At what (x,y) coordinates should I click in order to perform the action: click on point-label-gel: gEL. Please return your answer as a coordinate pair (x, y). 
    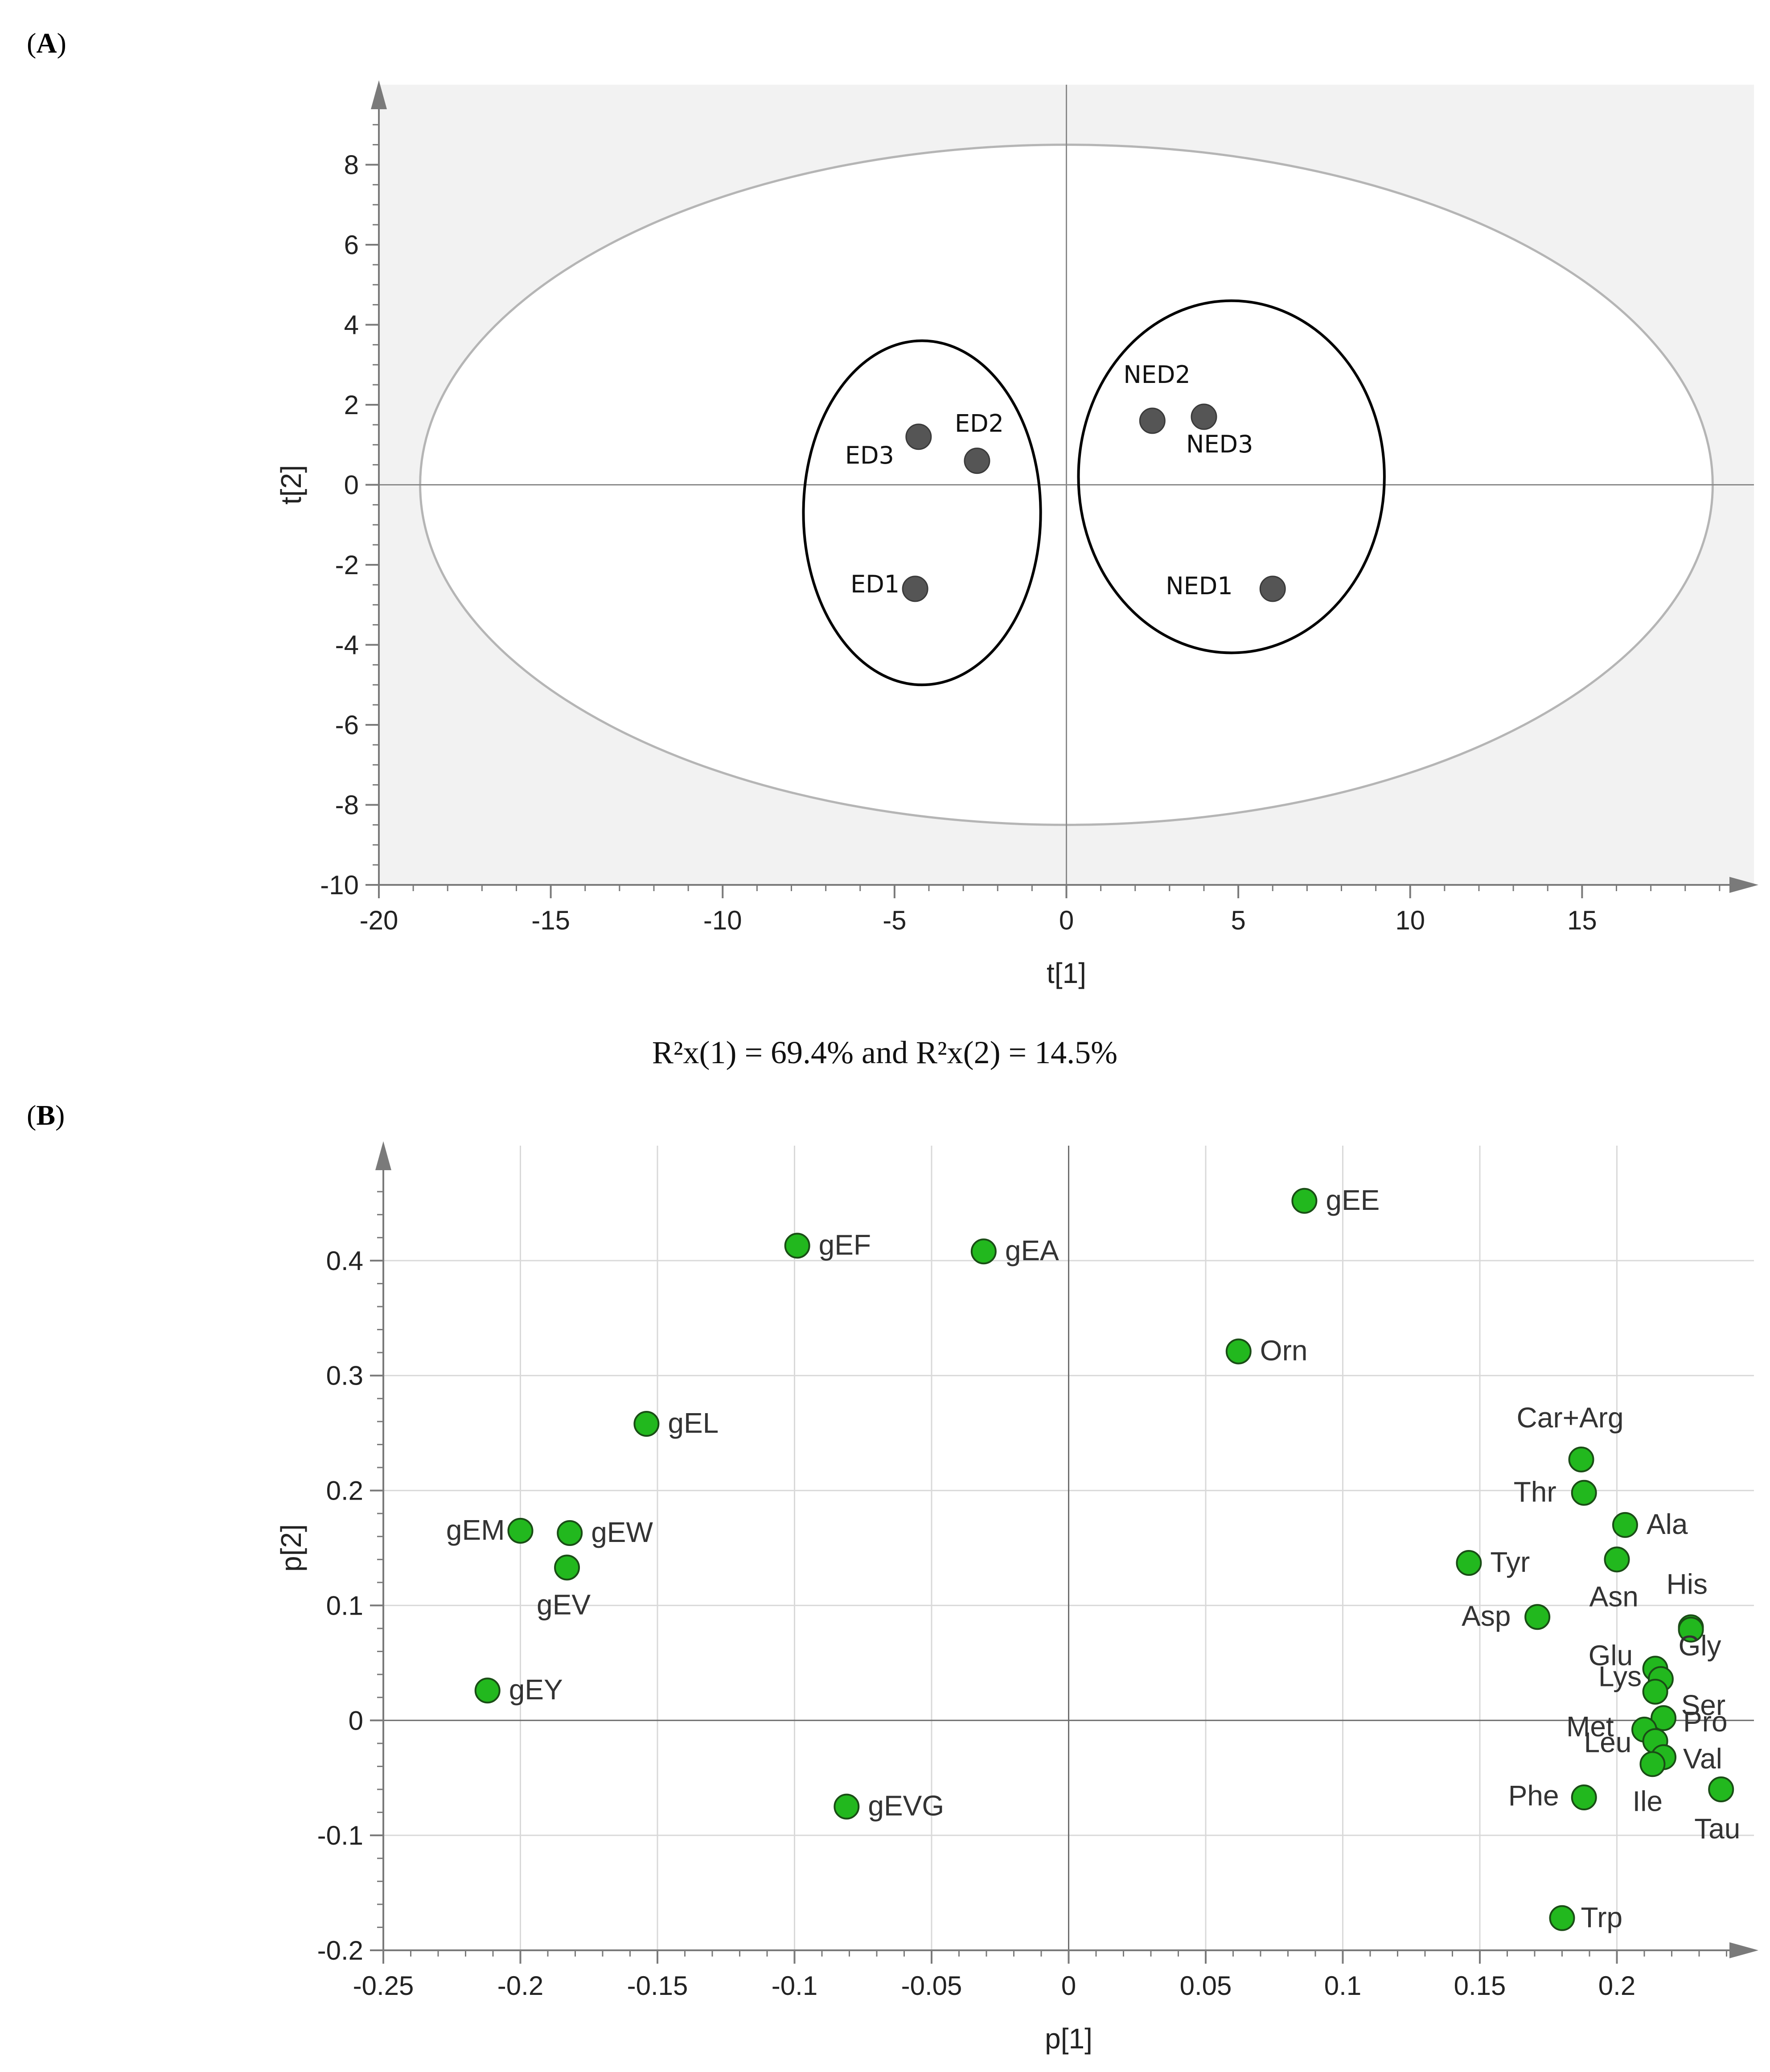
    Looking at the image, I should click on (694, 1423).